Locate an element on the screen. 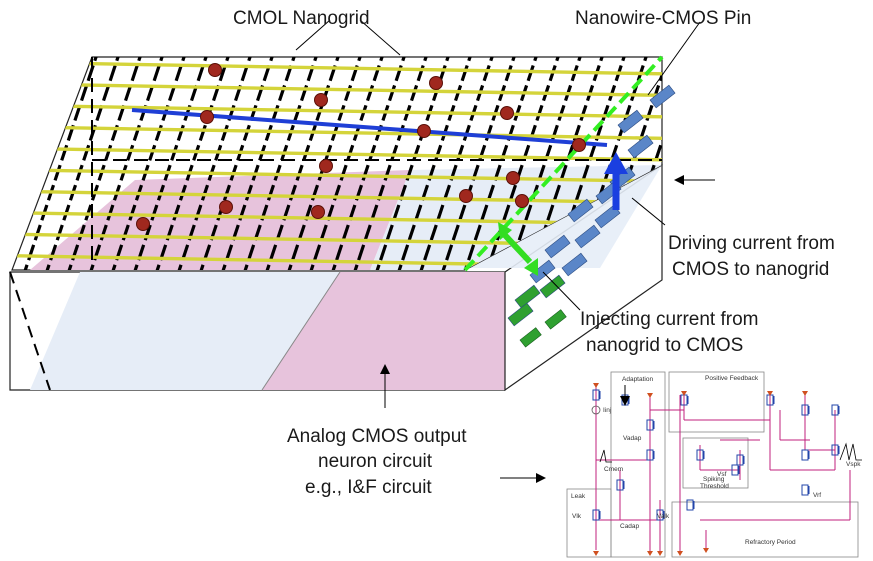 The image size is (873, 561). circuit-vadap: Vadap is located at coordinates (632, 438).